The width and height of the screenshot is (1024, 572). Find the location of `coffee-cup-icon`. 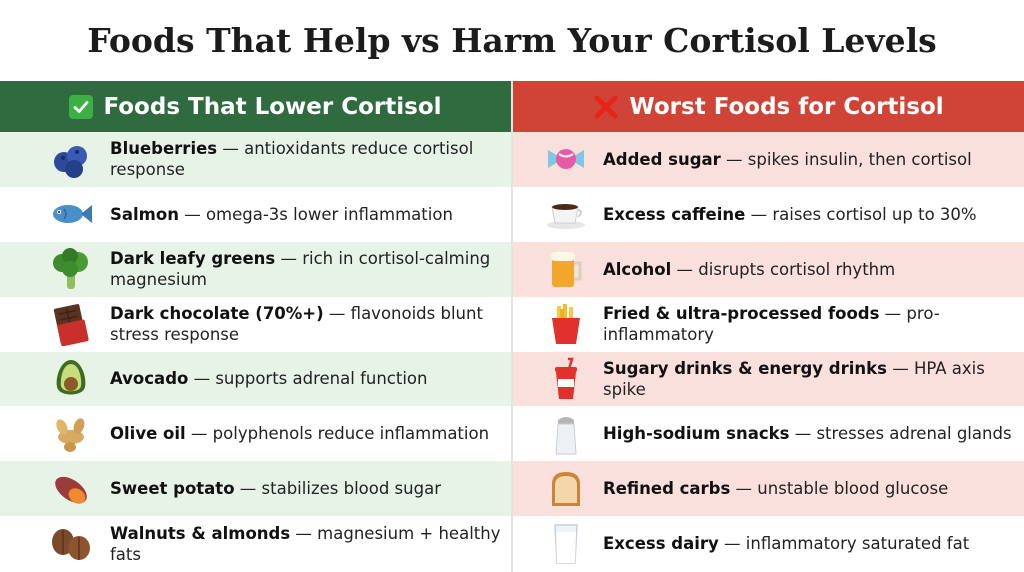

coffee-cup-icon is located at coordinates (566, 214).